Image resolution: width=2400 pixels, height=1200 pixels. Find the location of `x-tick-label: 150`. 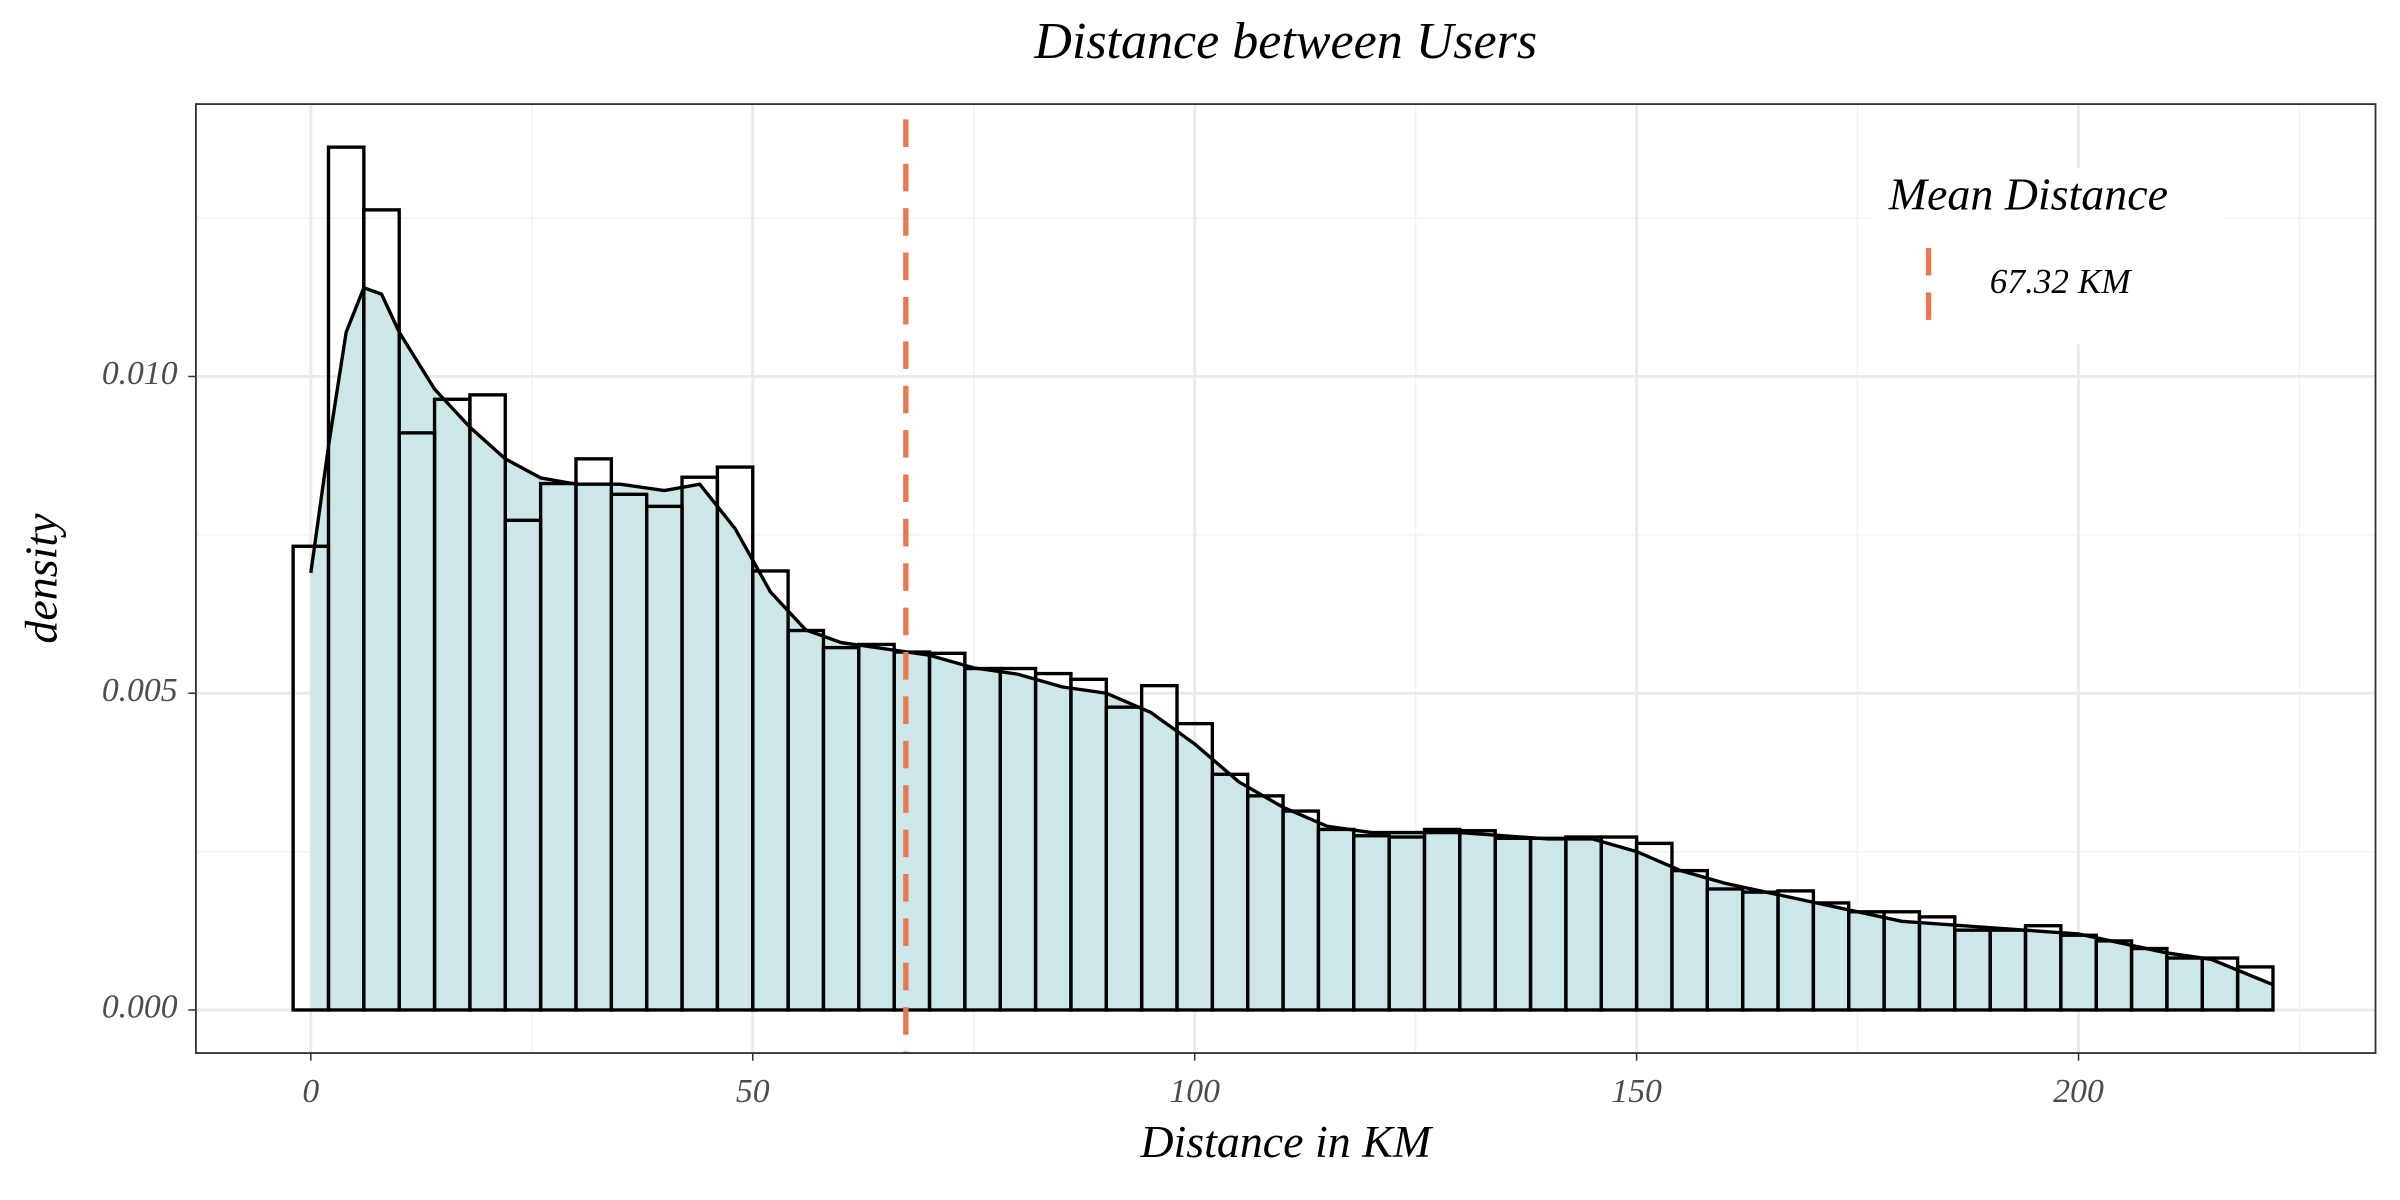

x-tick-label: 150 is located at coordinates (1636, 1091).